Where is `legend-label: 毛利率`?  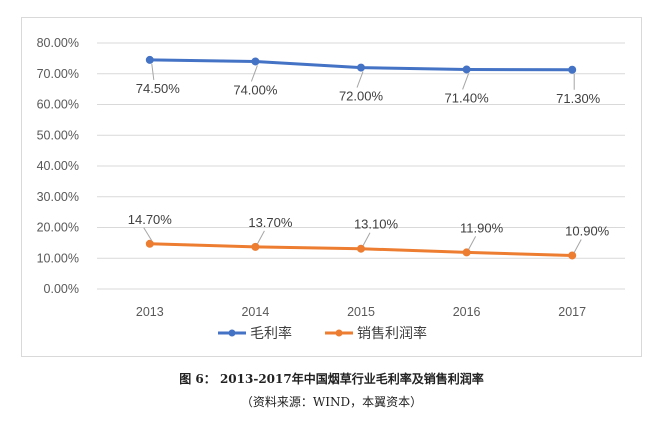 legend-label: 毛利率 is located at coordinates (271, 333).